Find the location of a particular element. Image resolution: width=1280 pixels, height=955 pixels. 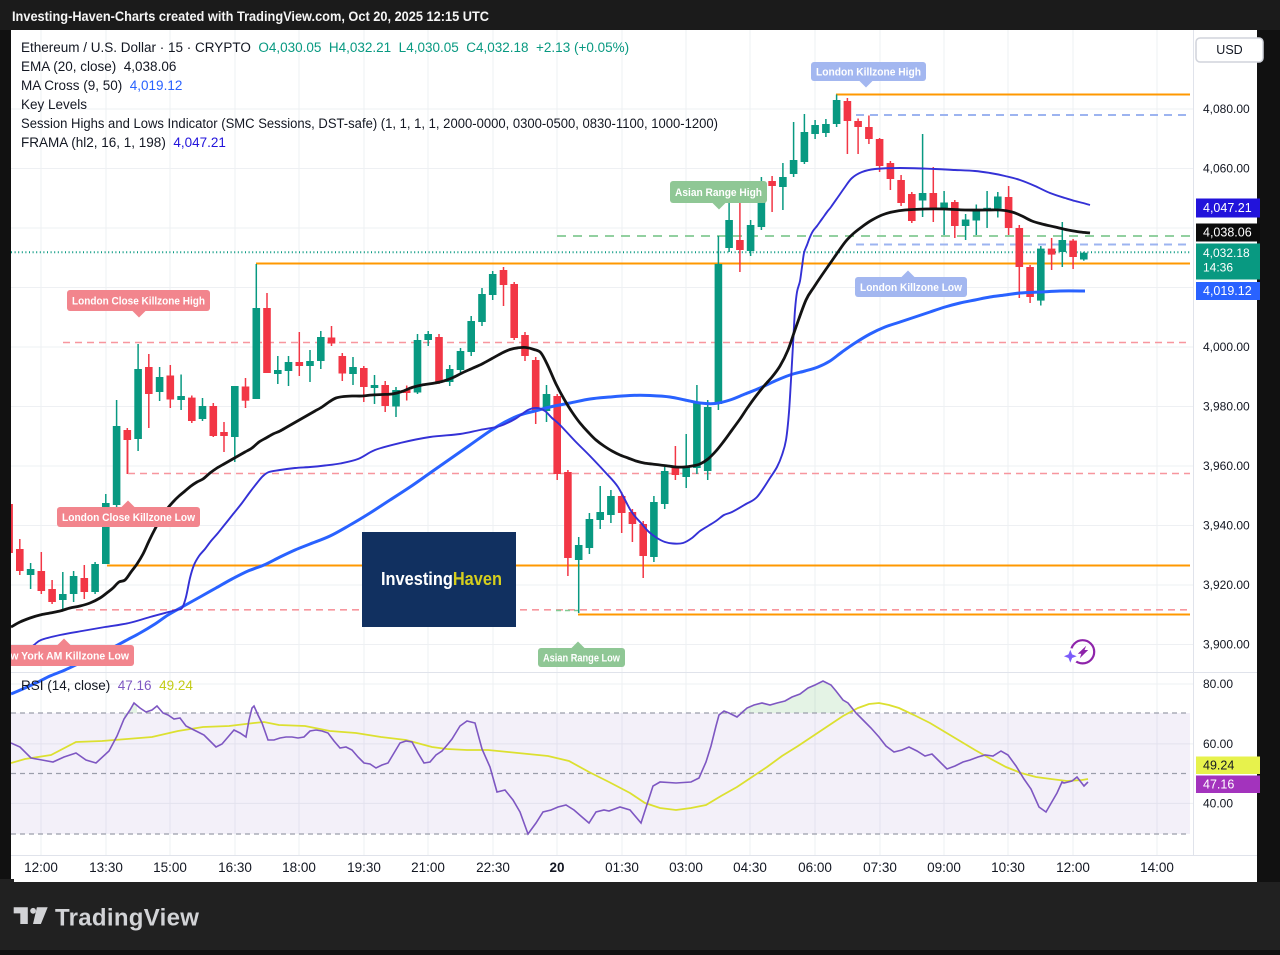

svg-text: 4,032.18 is located at coordinates (1226, 253).